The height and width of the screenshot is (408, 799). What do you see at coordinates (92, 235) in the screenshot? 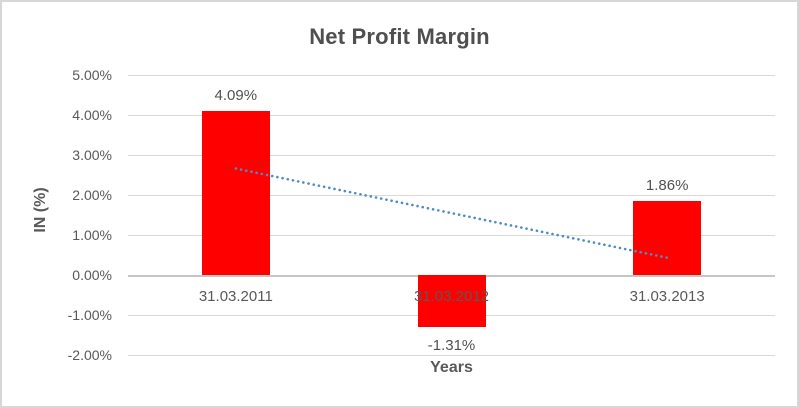
I see `y-axis-tick-label: 1.00%` at bounding box center [92, 235].